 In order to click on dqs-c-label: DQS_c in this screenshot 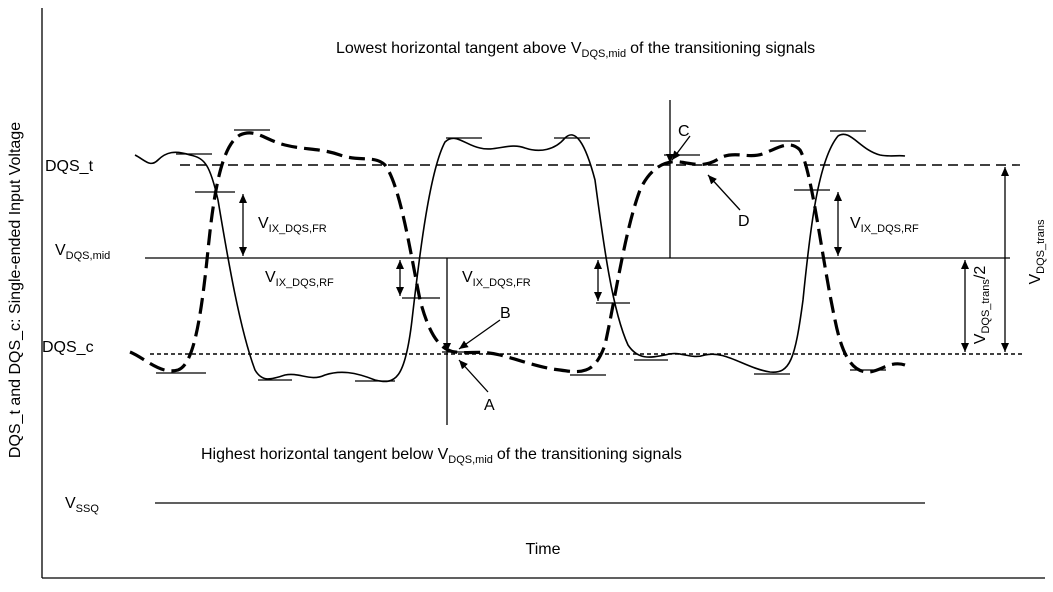, I will do `click(68, 347)`.